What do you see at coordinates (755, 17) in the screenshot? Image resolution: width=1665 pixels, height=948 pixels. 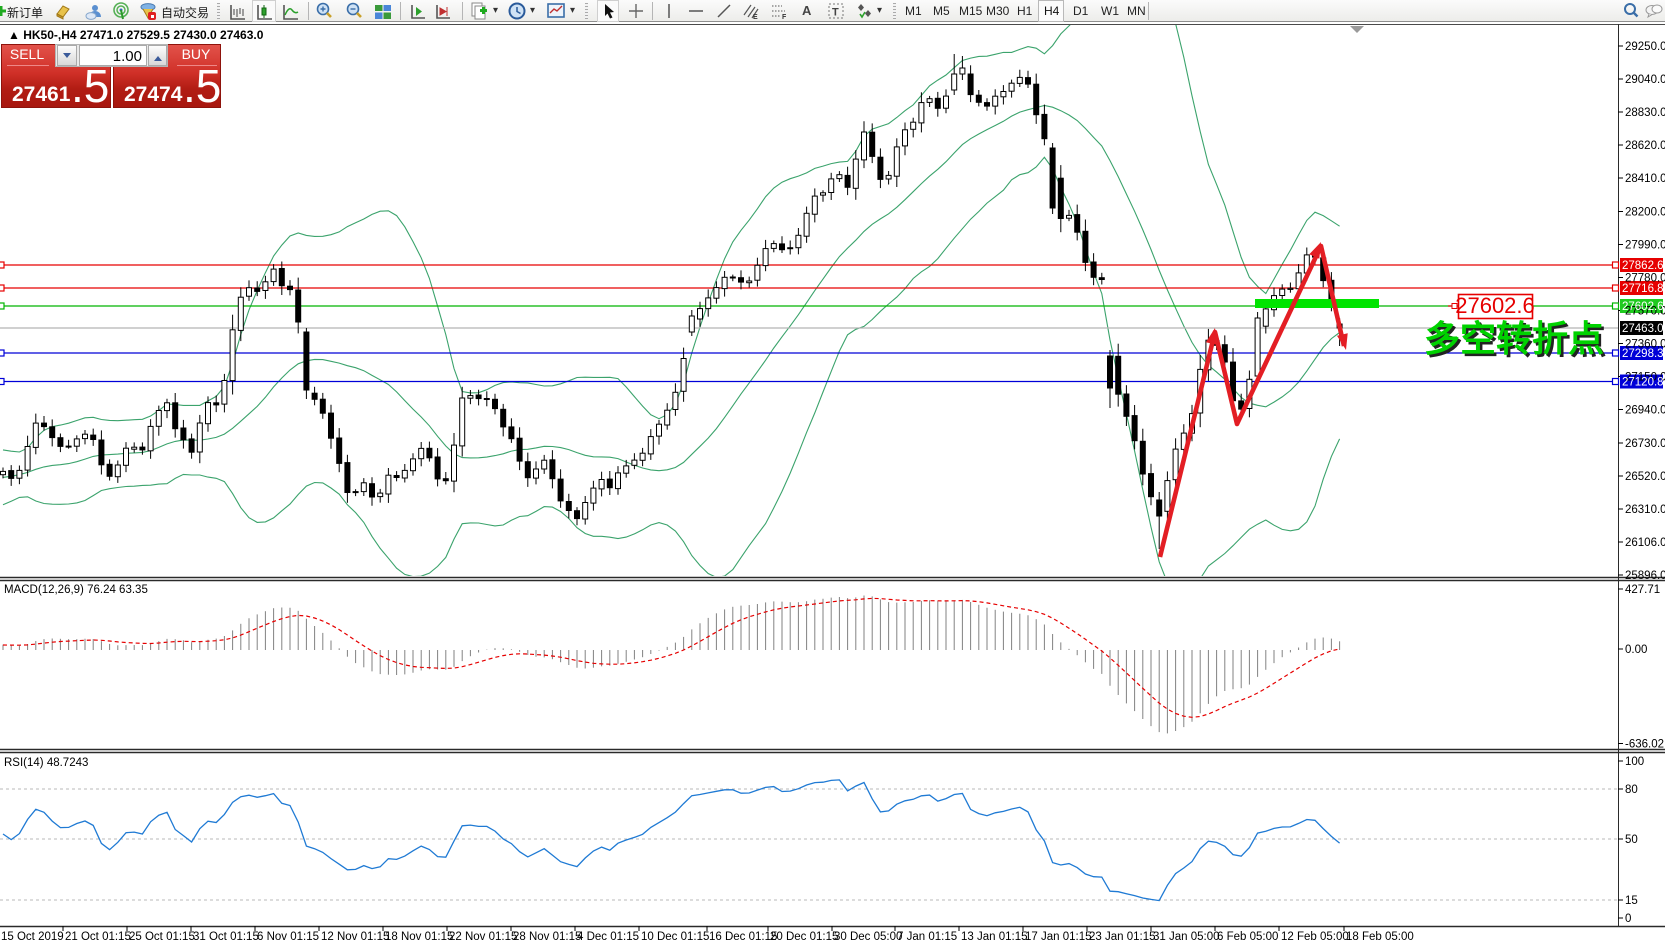 I see `svg-text: E` at bounding box center [755, 17].